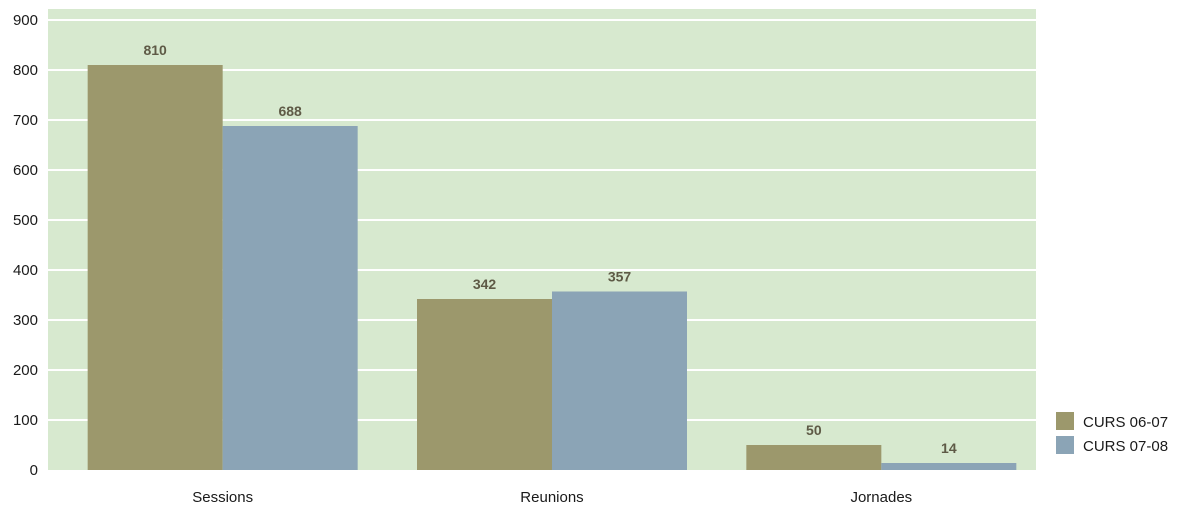  Describe the element at coordinates (25, 370) in the screenshot. I see `y-tick-label: 200` at that location.